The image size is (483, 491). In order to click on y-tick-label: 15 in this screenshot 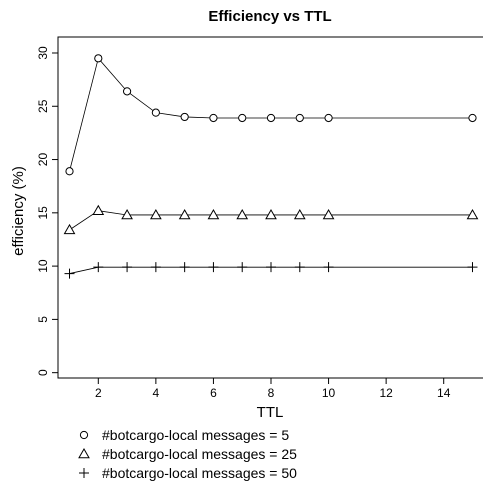, I will do `click(43, 213)`.